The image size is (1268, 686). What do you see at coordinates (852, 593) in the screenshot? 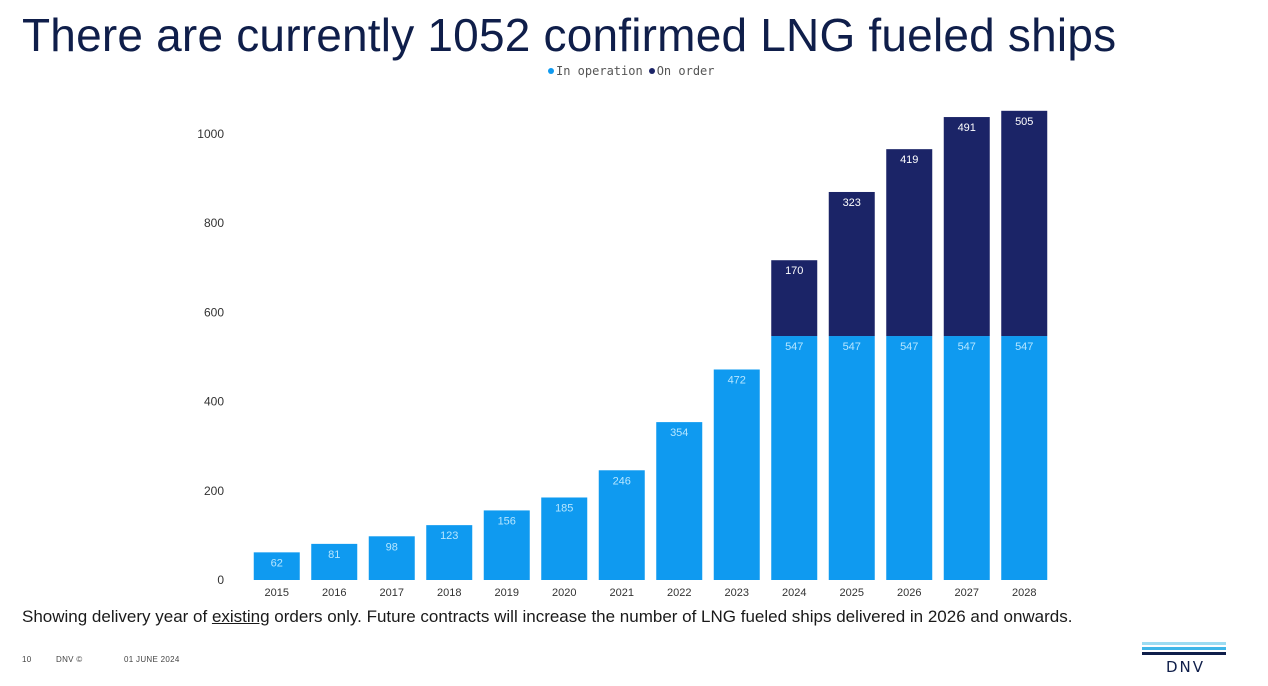
I see `x-tick-label: 2025` at bounding box center [852, 593].